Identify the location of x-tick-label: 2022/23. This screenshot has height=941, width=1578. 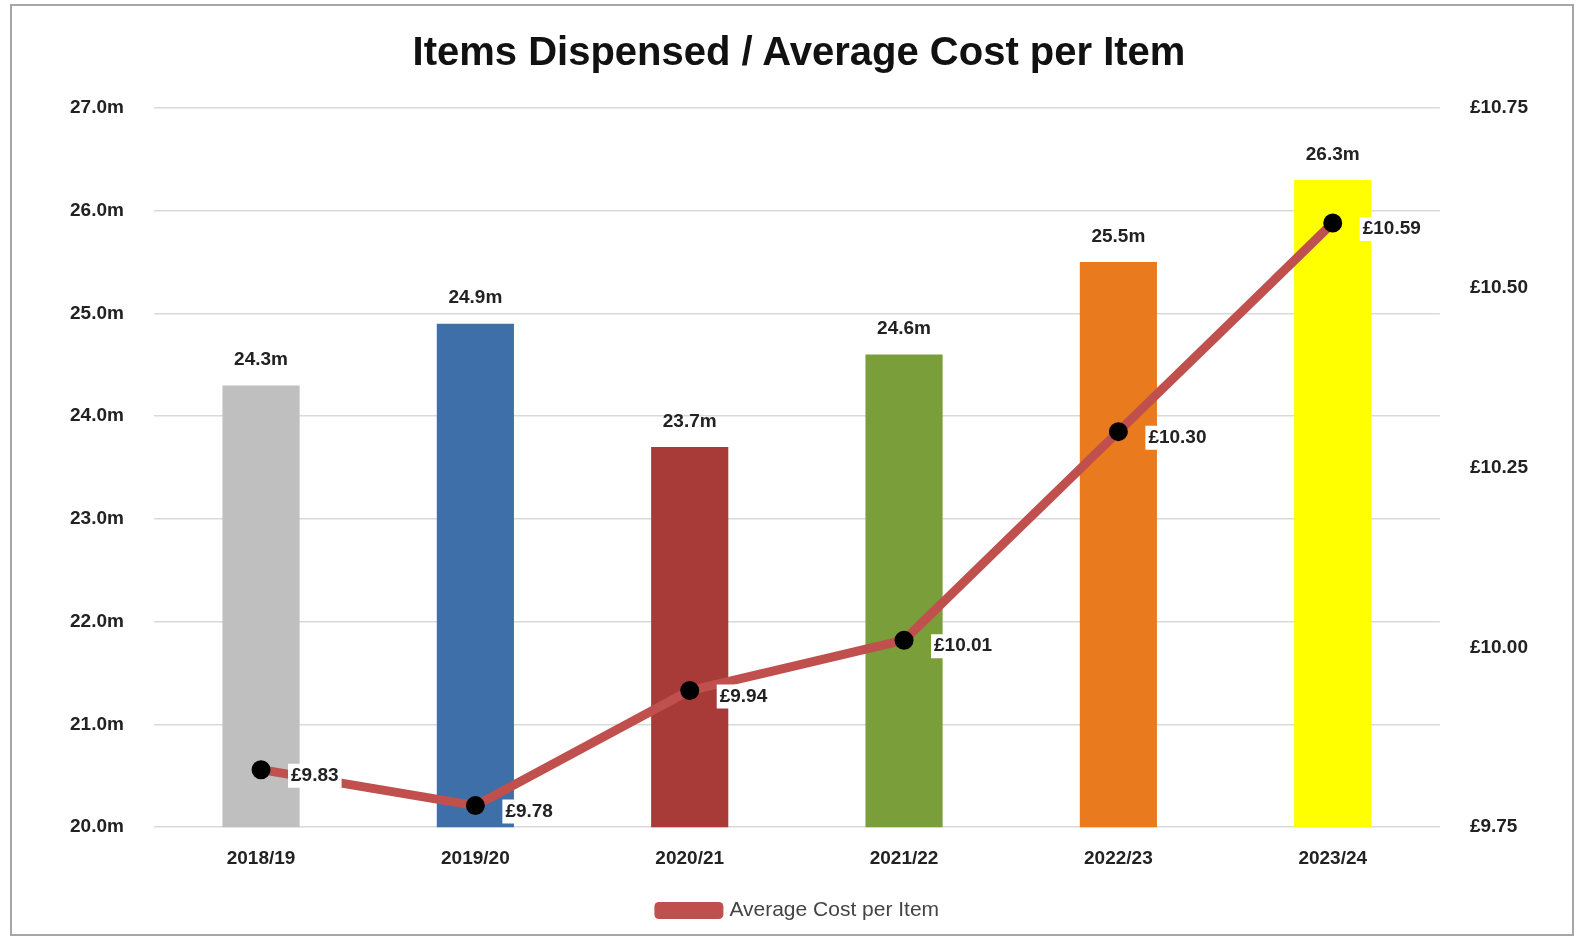
(1118, 857).